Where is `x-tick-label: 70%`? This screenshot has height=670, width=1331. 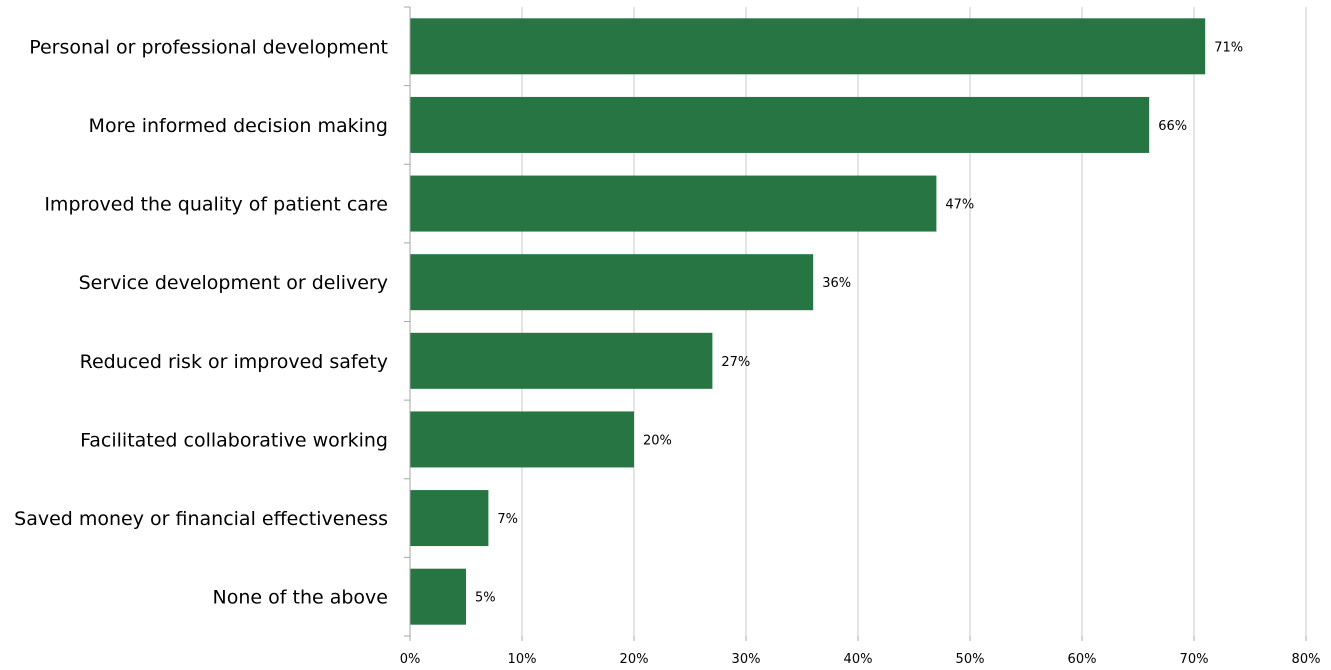 x-tick-label: 70% is located at coordinates (1194, 659).